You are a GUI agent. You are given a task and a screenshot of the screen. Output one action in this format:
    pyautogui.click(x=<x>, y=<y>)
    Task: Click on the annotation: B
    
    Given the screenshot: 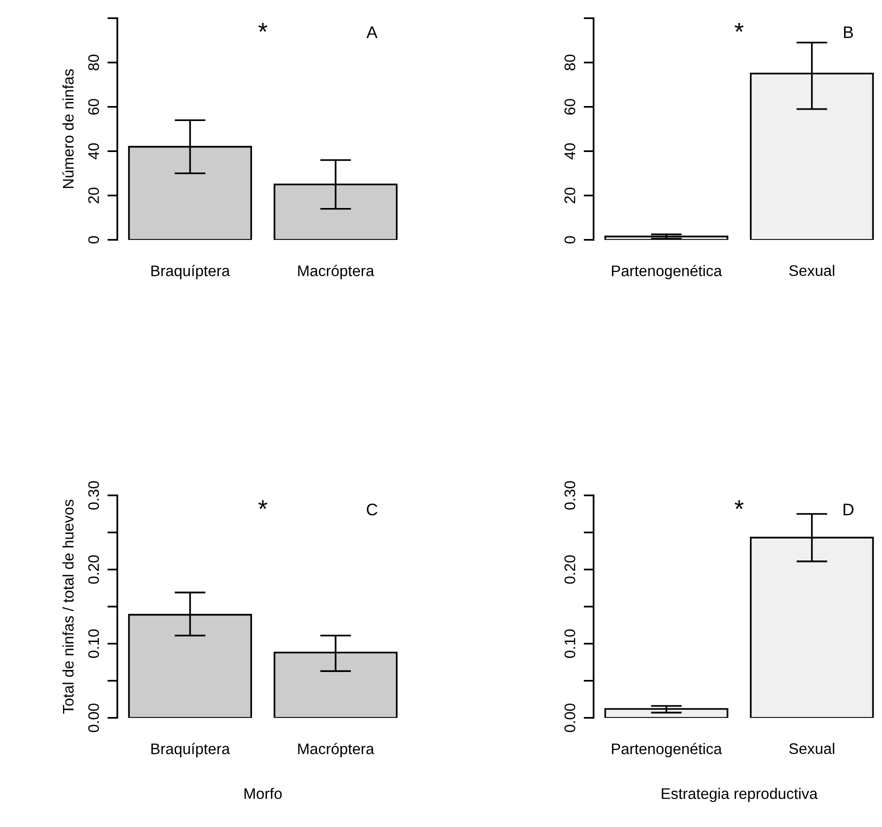 What is the action you would take?
    pyautogui.click(x=848, y=32)
    